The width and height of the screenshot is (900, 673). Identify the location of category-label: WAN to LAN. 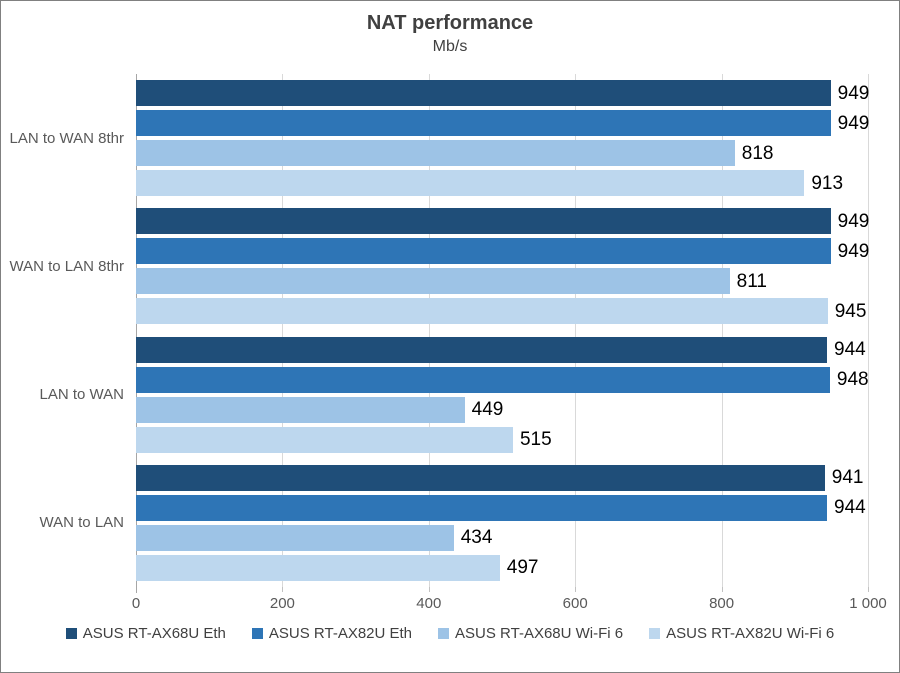
(81, 523).